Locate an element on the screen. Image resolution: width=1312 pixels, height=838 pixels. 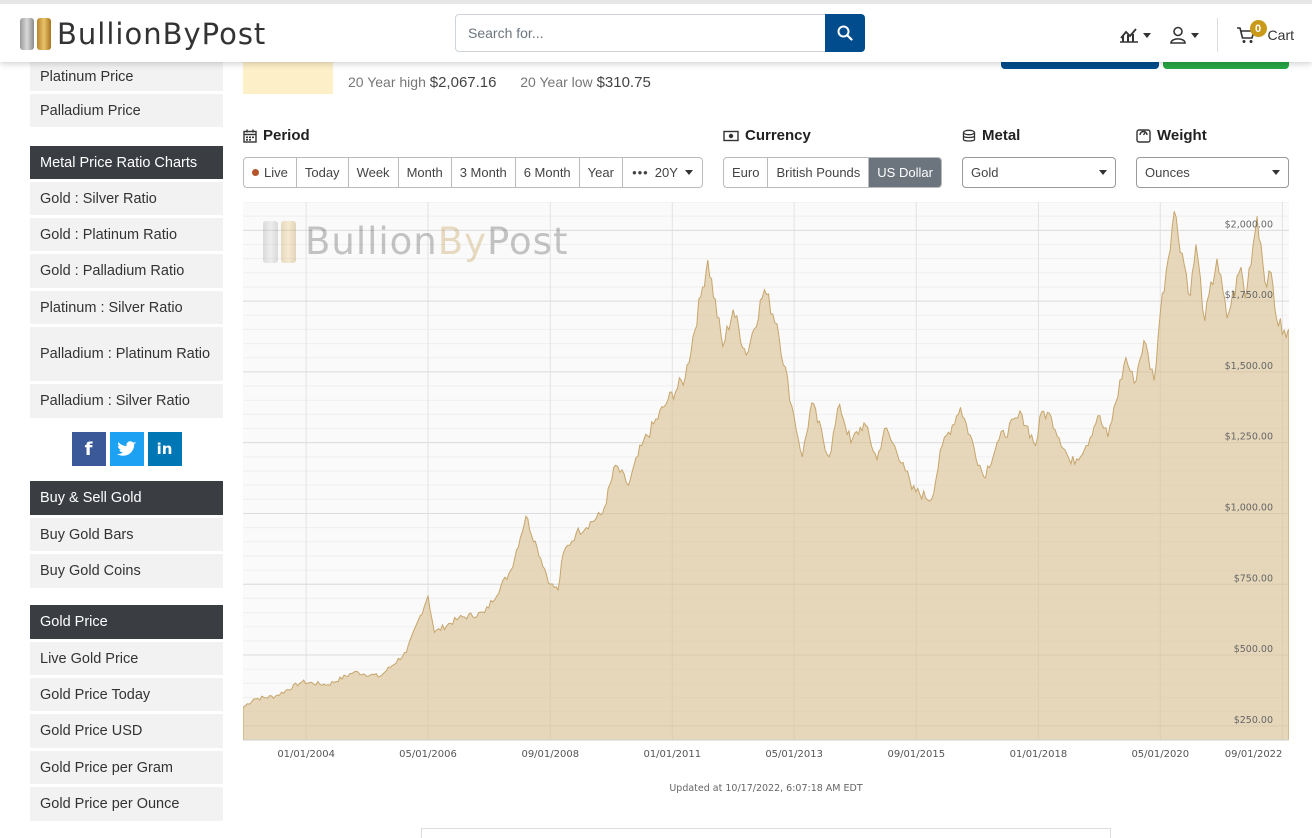
x-tick-label: 05/01/2013 is located at coordinates (794, 754).